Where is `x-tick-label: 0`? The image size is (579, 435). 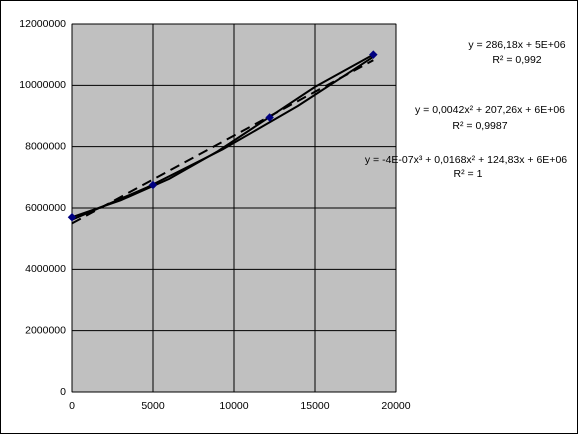 x-tick-label: 0 is located at coordinates (72, 406).